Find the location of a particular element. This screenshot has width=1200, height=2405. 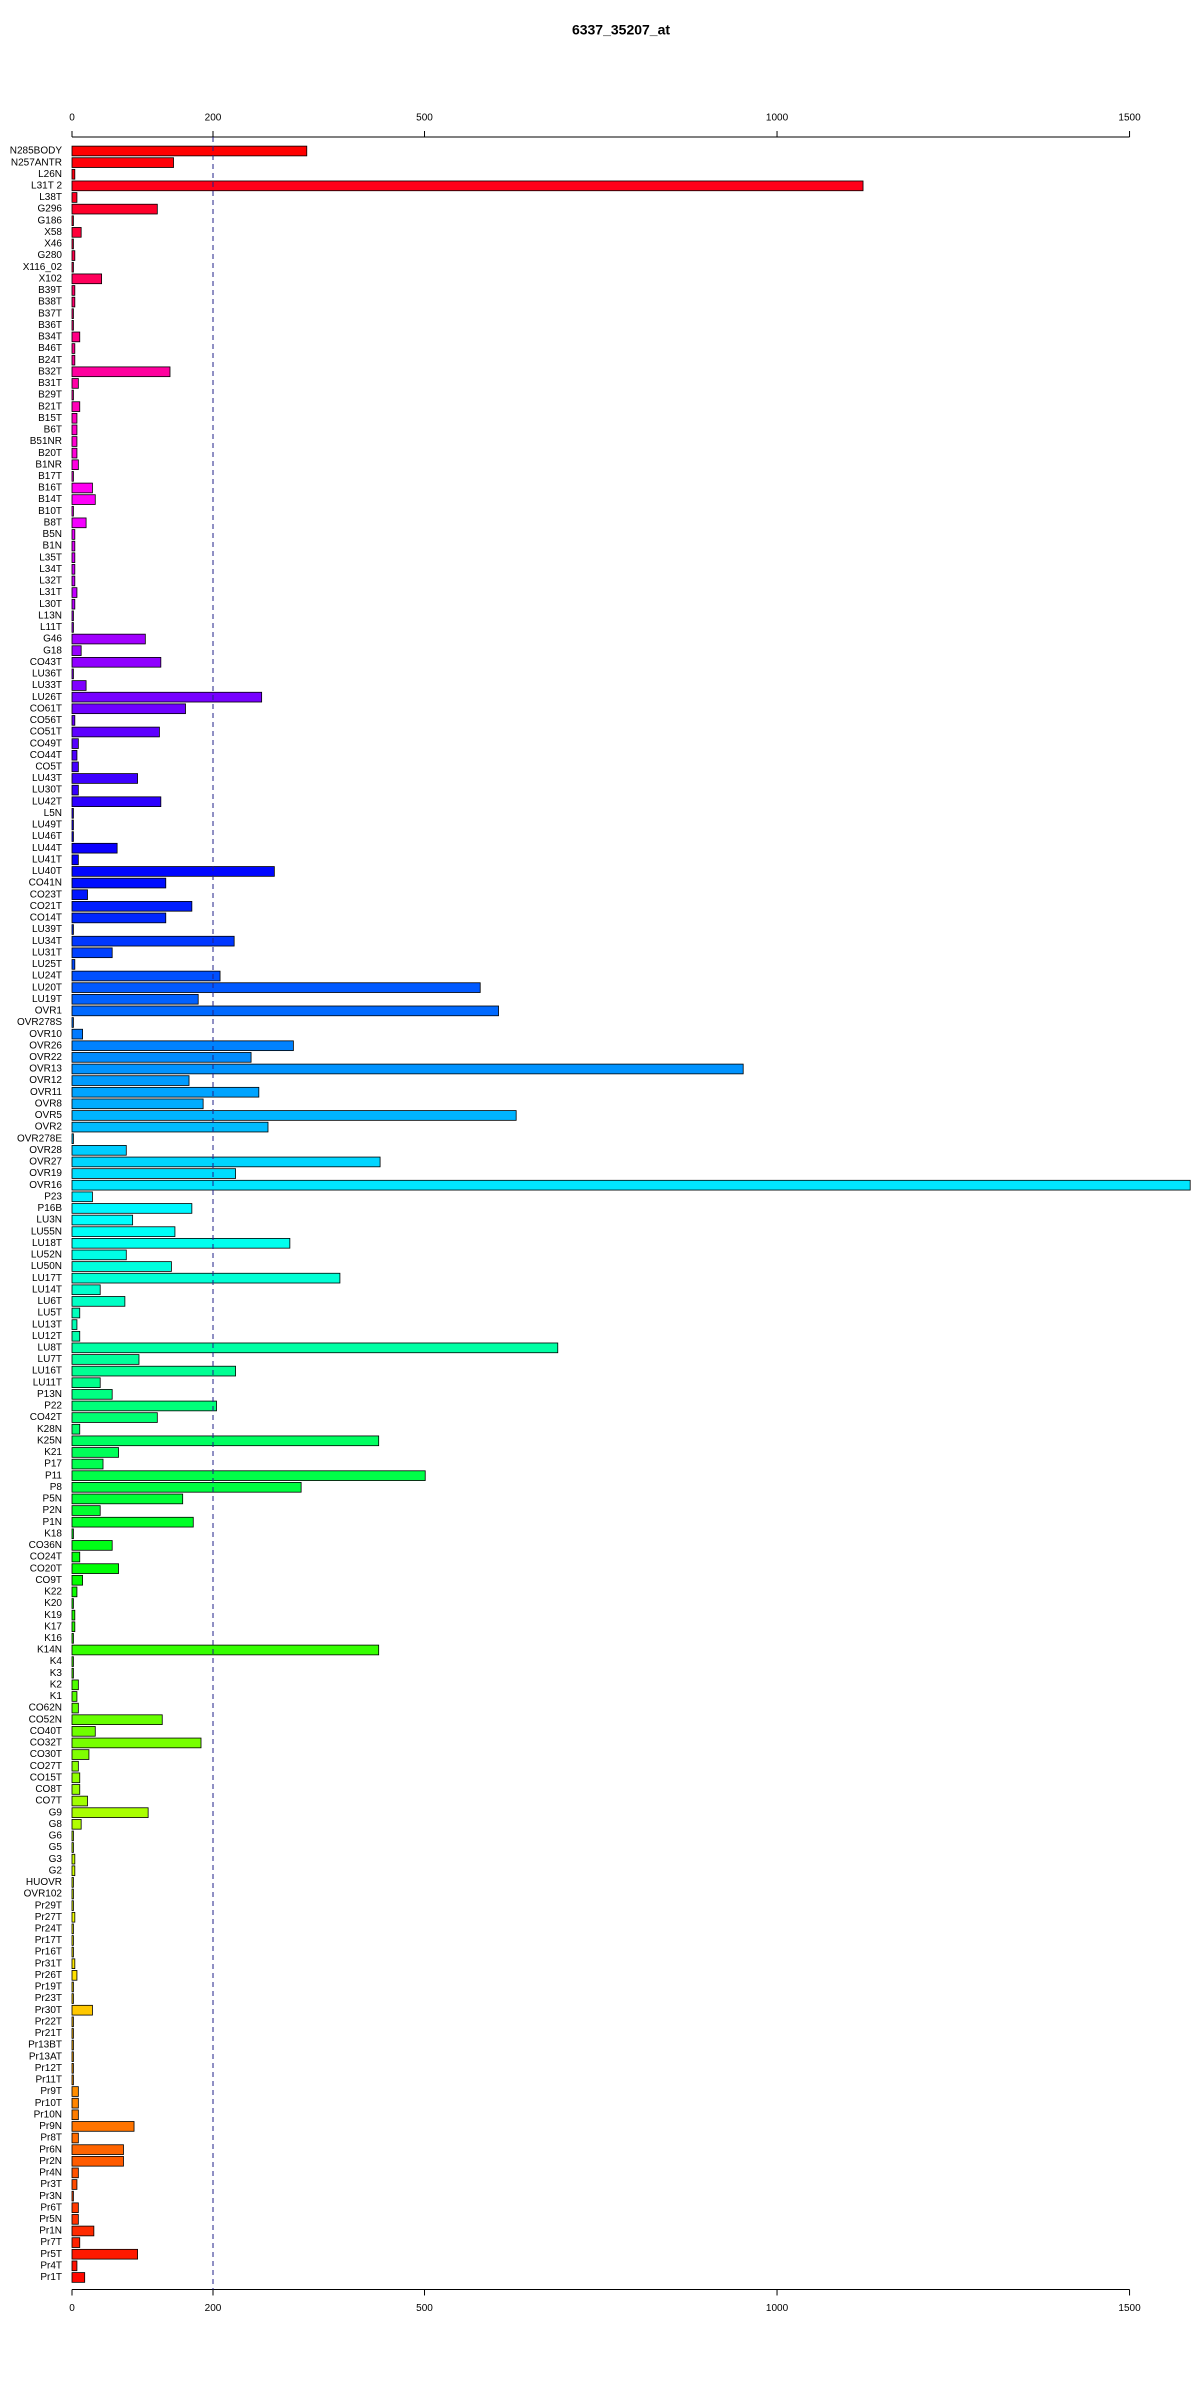

y-tick-label: X58 is located at coordinates (53, 232).